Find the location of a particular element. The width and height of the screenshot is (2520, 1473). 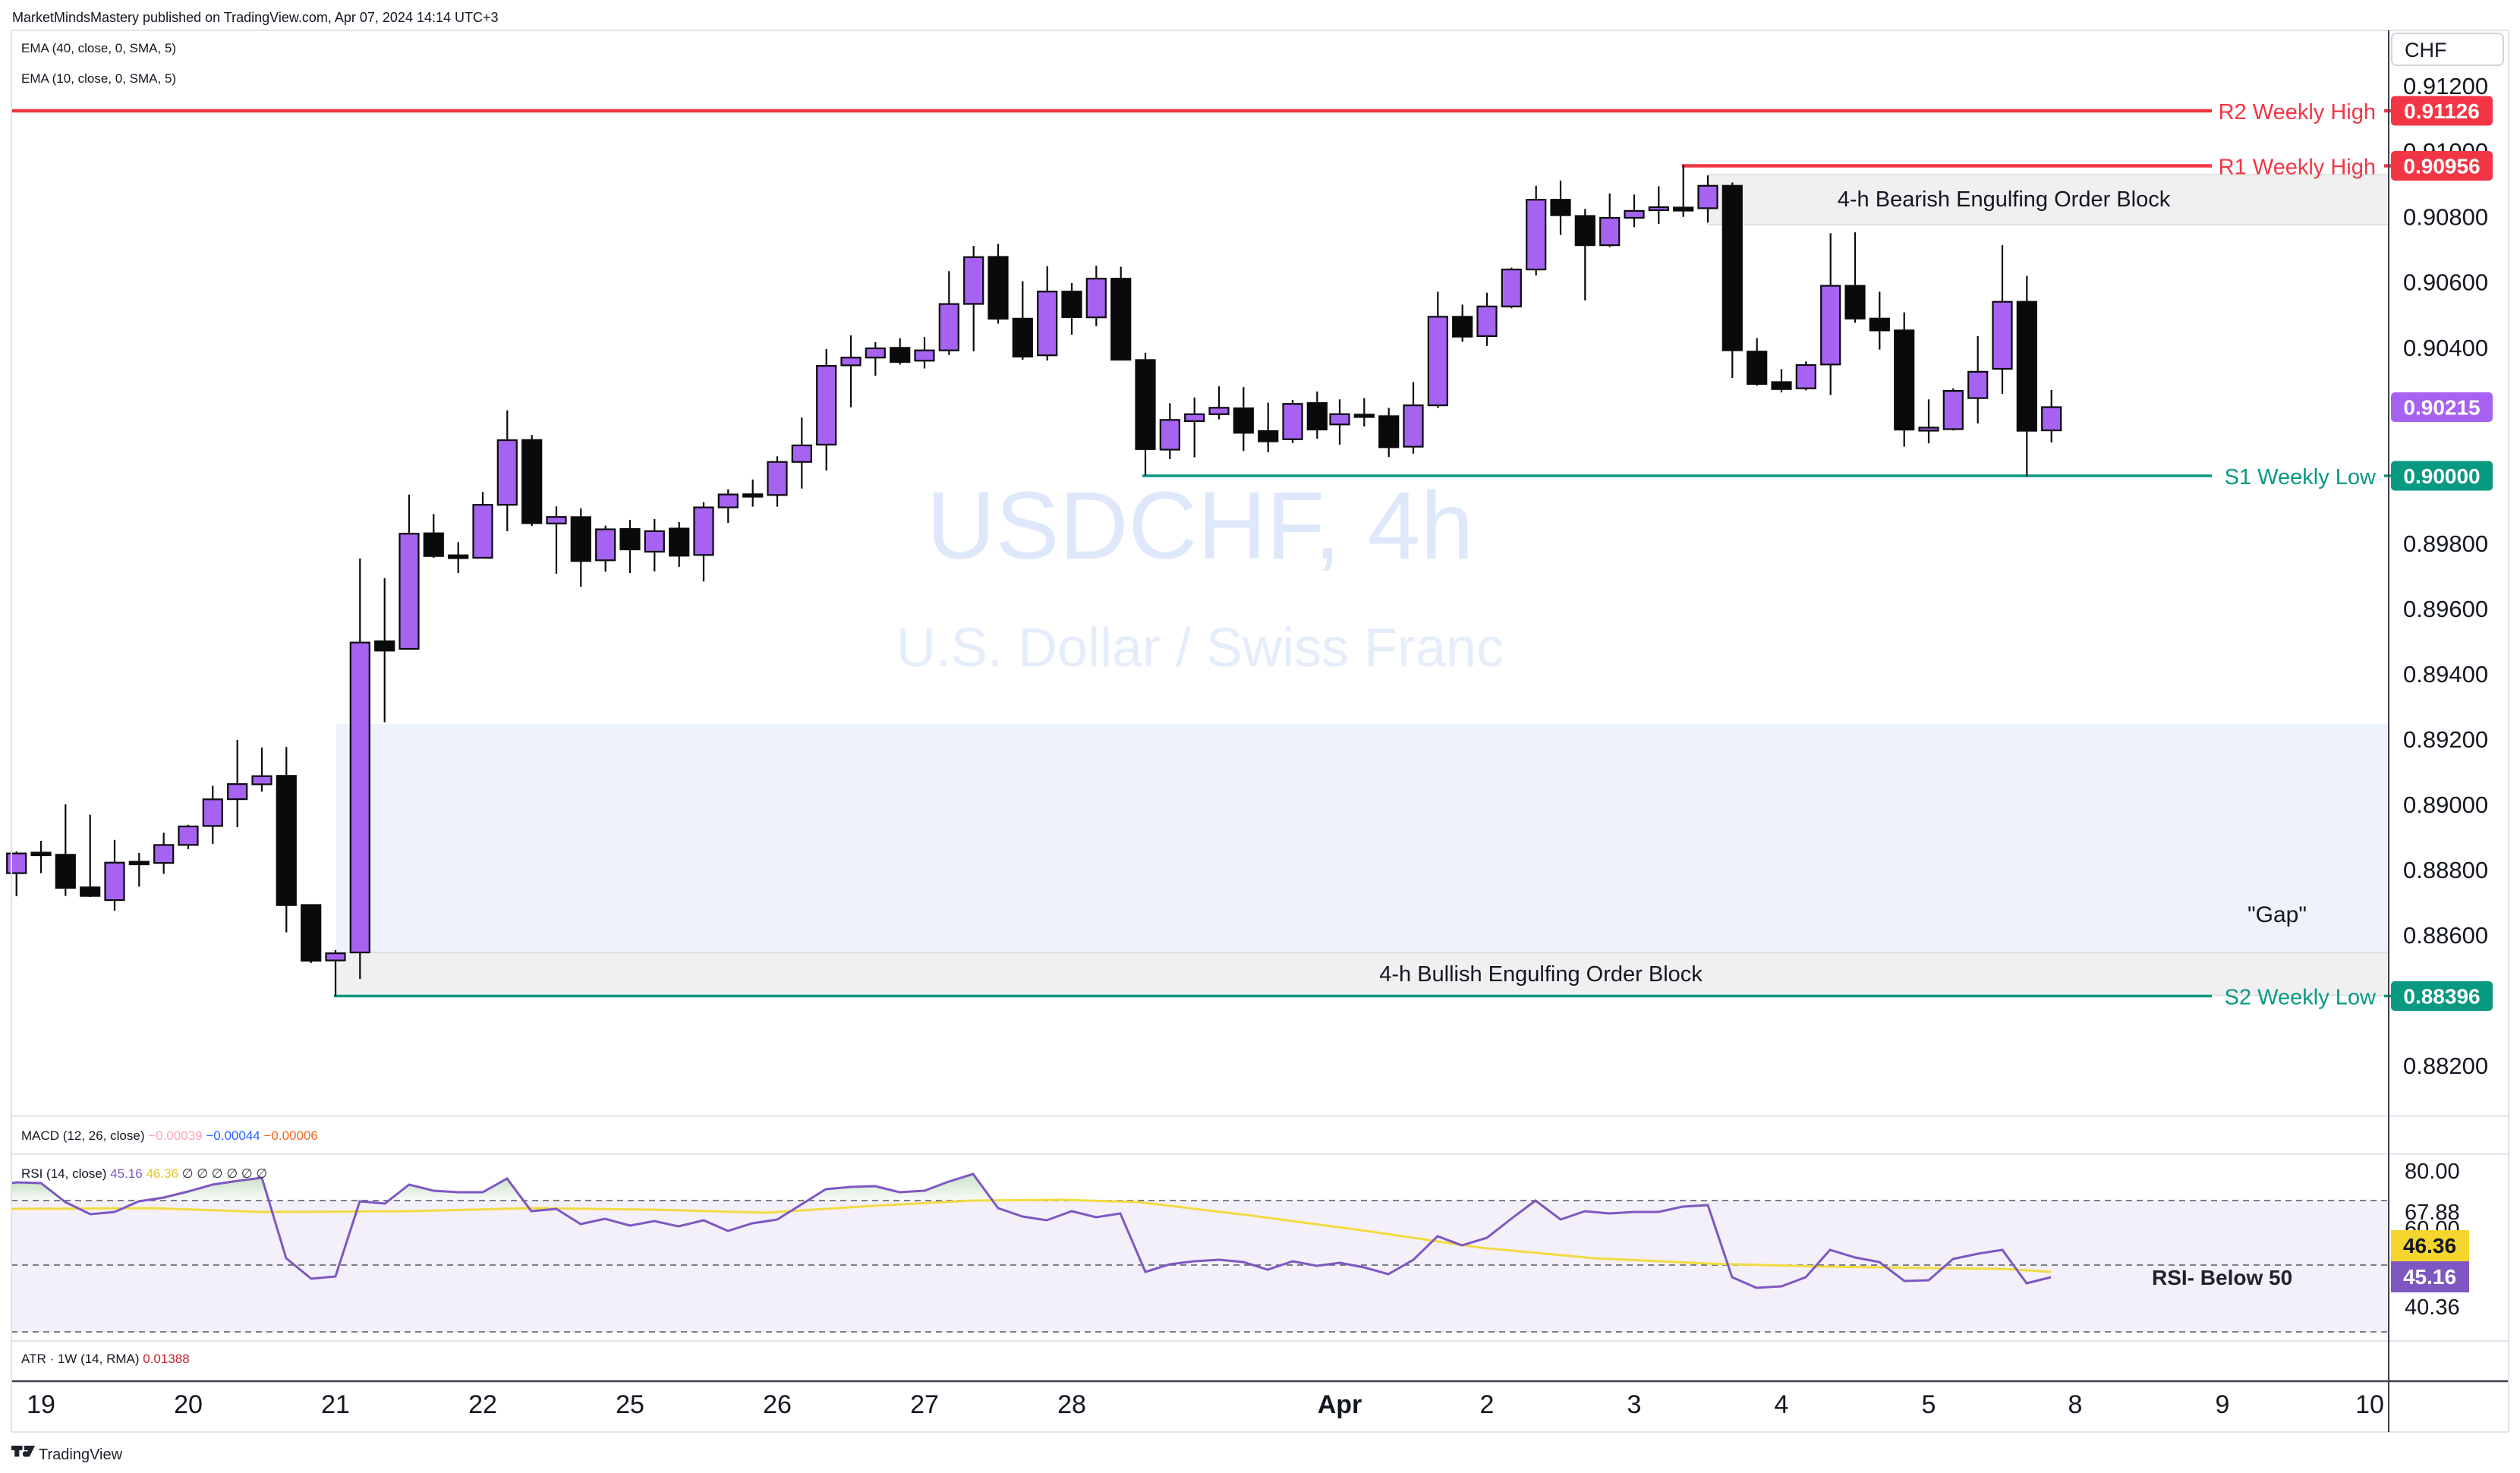

svg-text: RSI- Below 50 is located at coordinates (2222, 1277).